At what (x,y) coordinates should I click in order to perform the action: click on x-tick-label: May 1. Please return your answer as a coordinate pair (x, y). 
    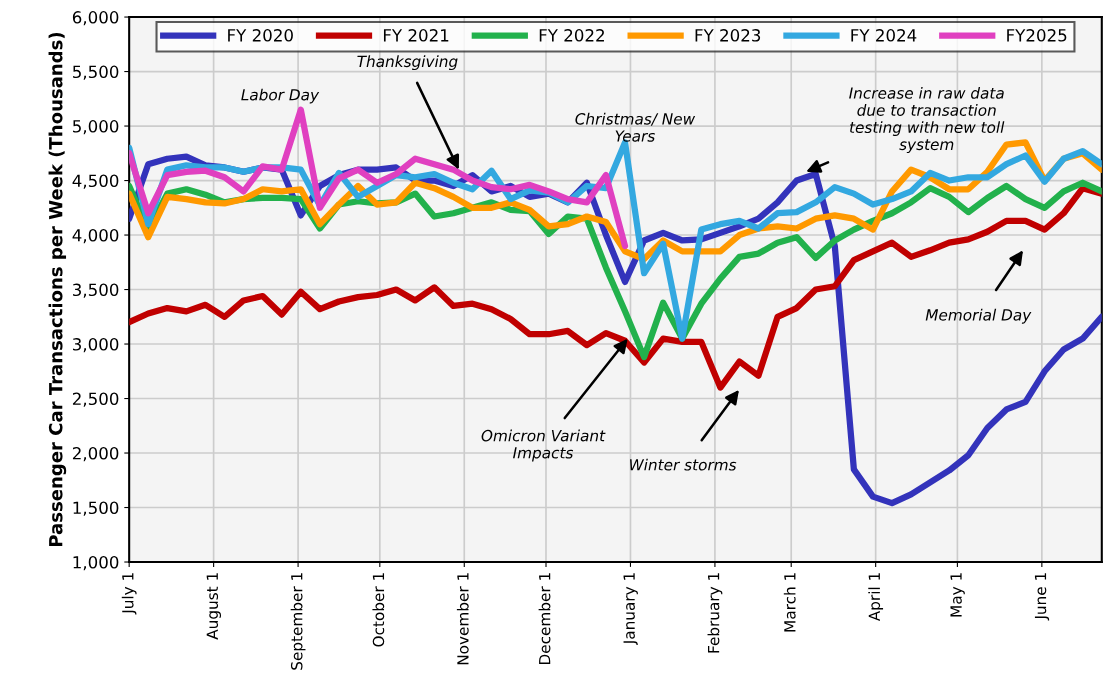
    Looking at the image, I should click on (957, 595).